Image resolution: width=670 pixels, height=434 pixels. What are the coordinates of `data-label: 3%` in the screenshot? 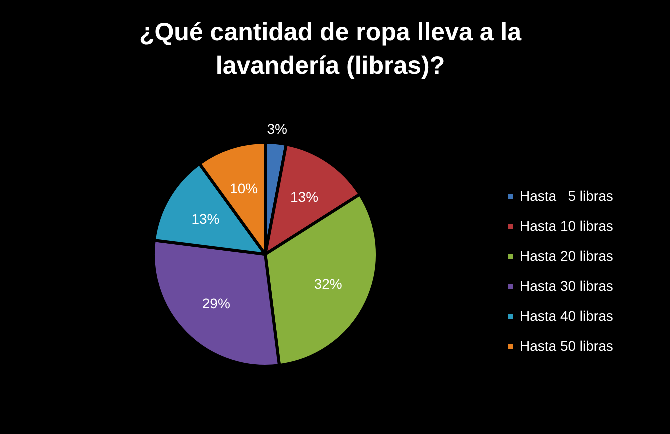 It's located at (277, 129).